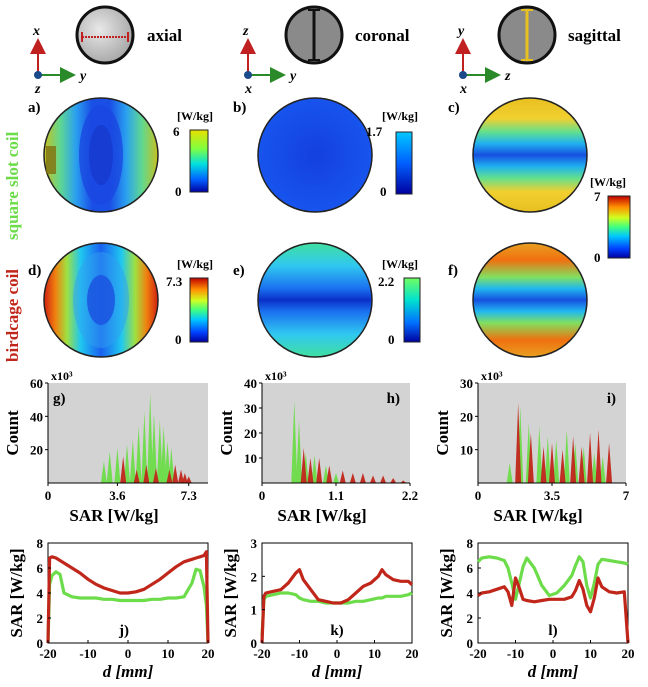 This screenshot has width=648, height=687. Describe the element at coordinates (250, 408) in the screenshot. I see `y-tick-label: 30` at that location.